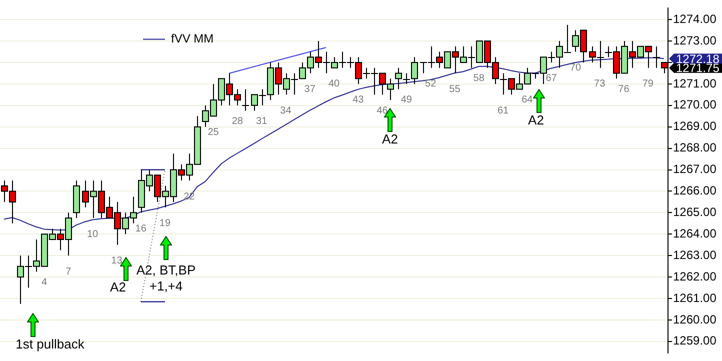 The height and width of the screenshot is (361, 722). I want to click on x-tick-label: 52, so click(431, 84).